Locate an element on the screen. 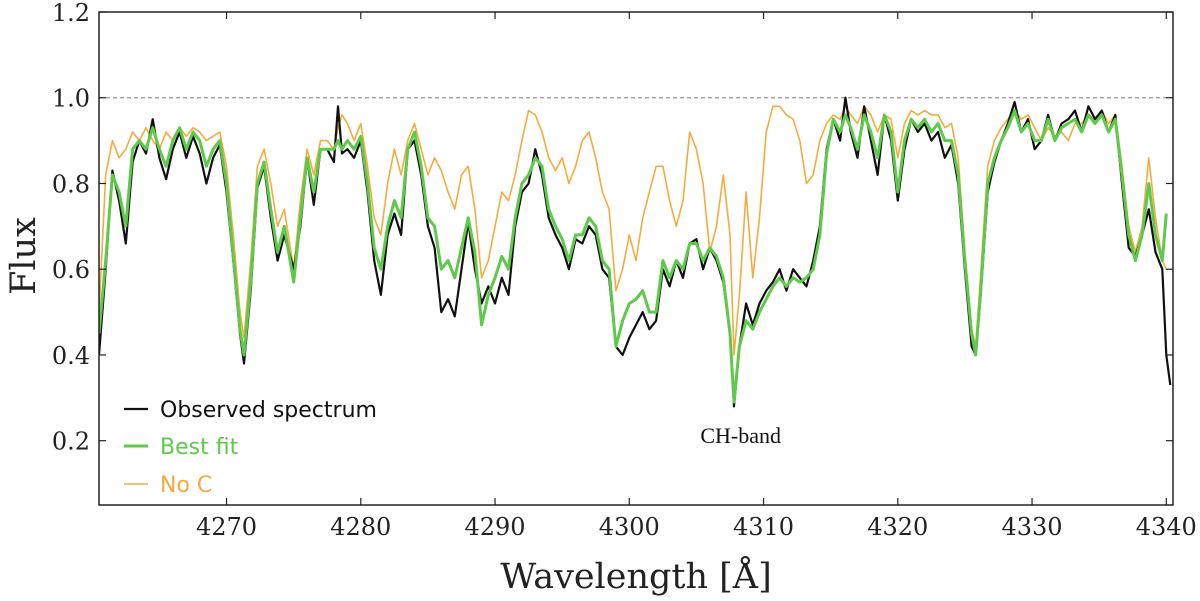 The image size is (1200, 601). x-axis-title: Wavelength [Å] is located at coordinates (635, 575).